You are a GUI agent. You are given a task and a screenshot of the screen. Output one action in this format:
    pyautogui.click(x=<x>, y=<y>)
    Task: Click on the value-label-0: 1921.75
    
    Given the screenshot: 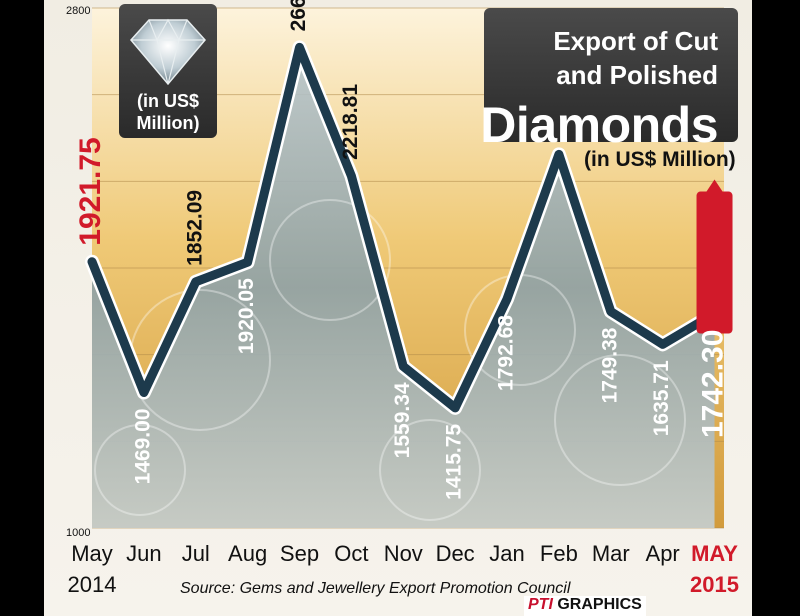 What is the action you would take?
    pyautogui.click(x=90, y=191)
    